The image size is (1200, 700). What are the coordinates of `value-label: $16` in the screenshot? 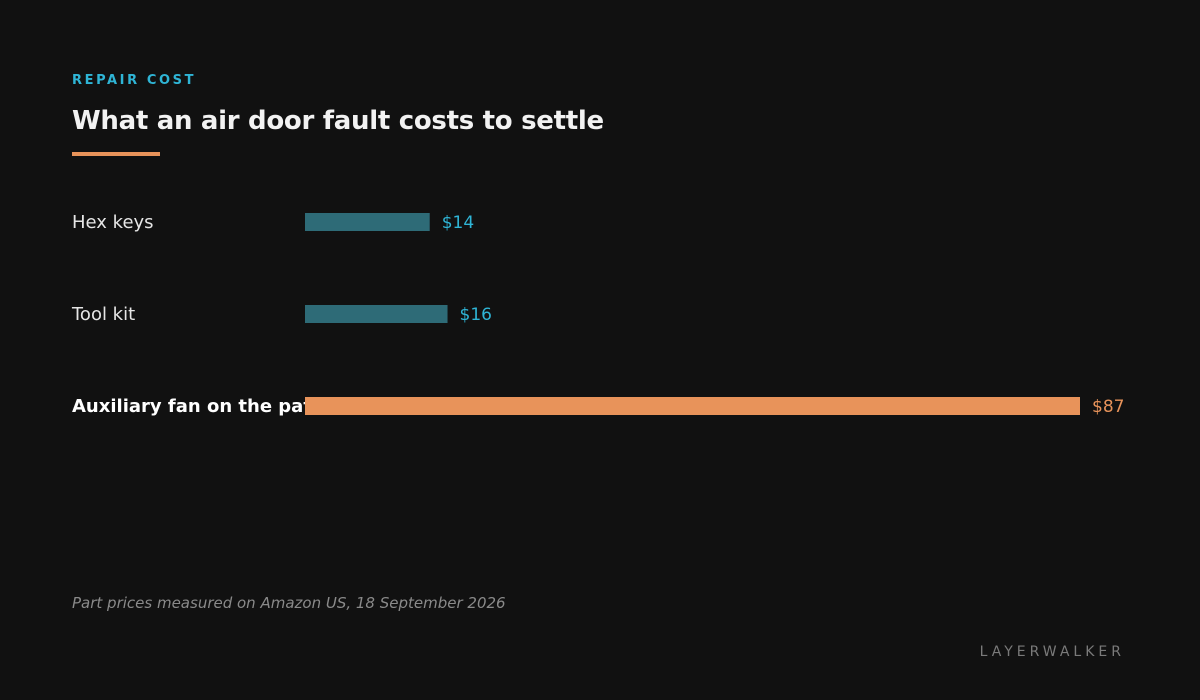 It's located at (476, 315).